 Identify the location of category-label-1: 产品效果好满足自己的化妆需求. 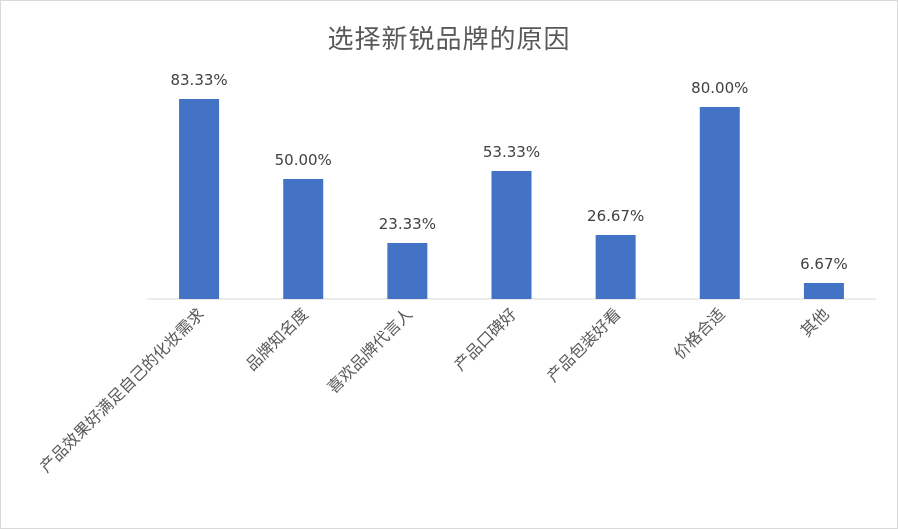
(122, 390).